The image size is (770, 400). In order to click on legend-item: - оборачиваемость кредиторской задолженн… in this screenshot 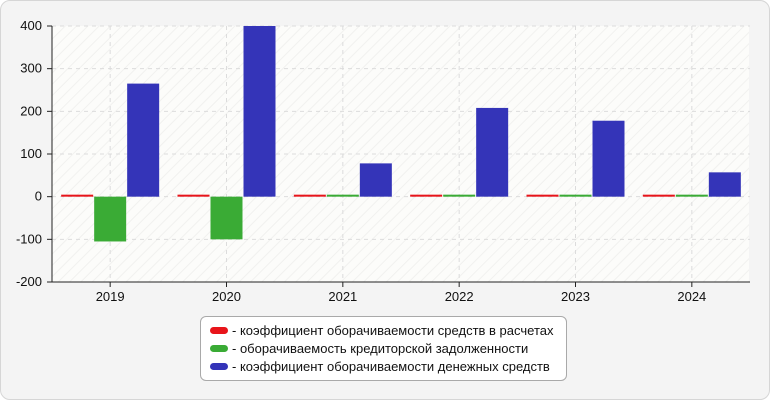, I will do `click(388, 348)`.